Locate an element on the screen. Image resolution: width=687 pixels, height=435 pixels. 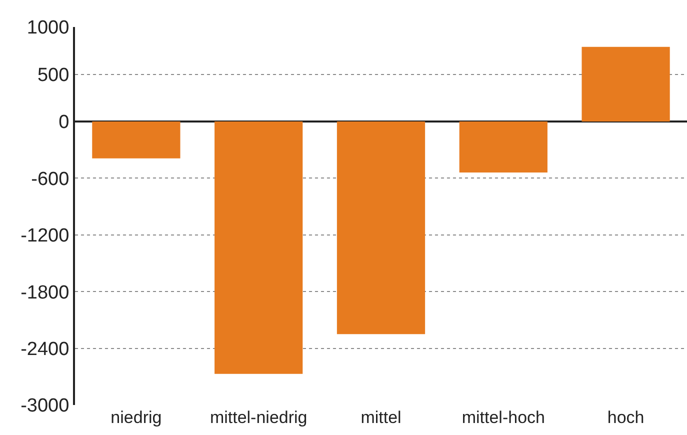
x-tick-label: hoch is located at coordinates (625, 417).